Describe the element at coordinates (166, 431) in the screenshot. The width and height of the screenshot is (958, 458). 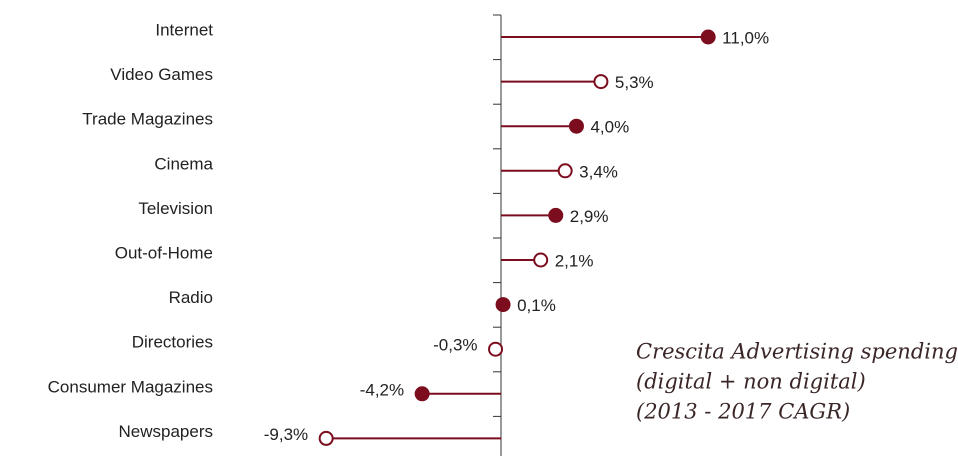
I see `category-label: Newspapers` at that location.